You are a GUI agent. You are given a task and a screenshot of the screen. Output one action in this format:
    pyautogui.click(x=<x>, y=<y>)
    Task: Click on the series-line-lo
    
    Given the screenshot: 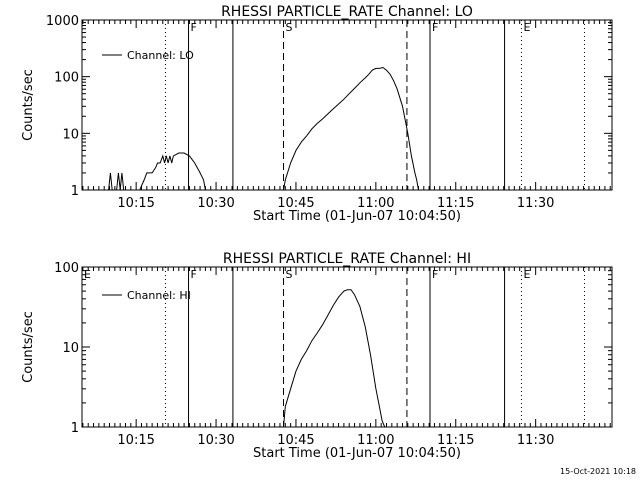 What is the action you would take?
    pyautogui.click(x=263, y=128)
    